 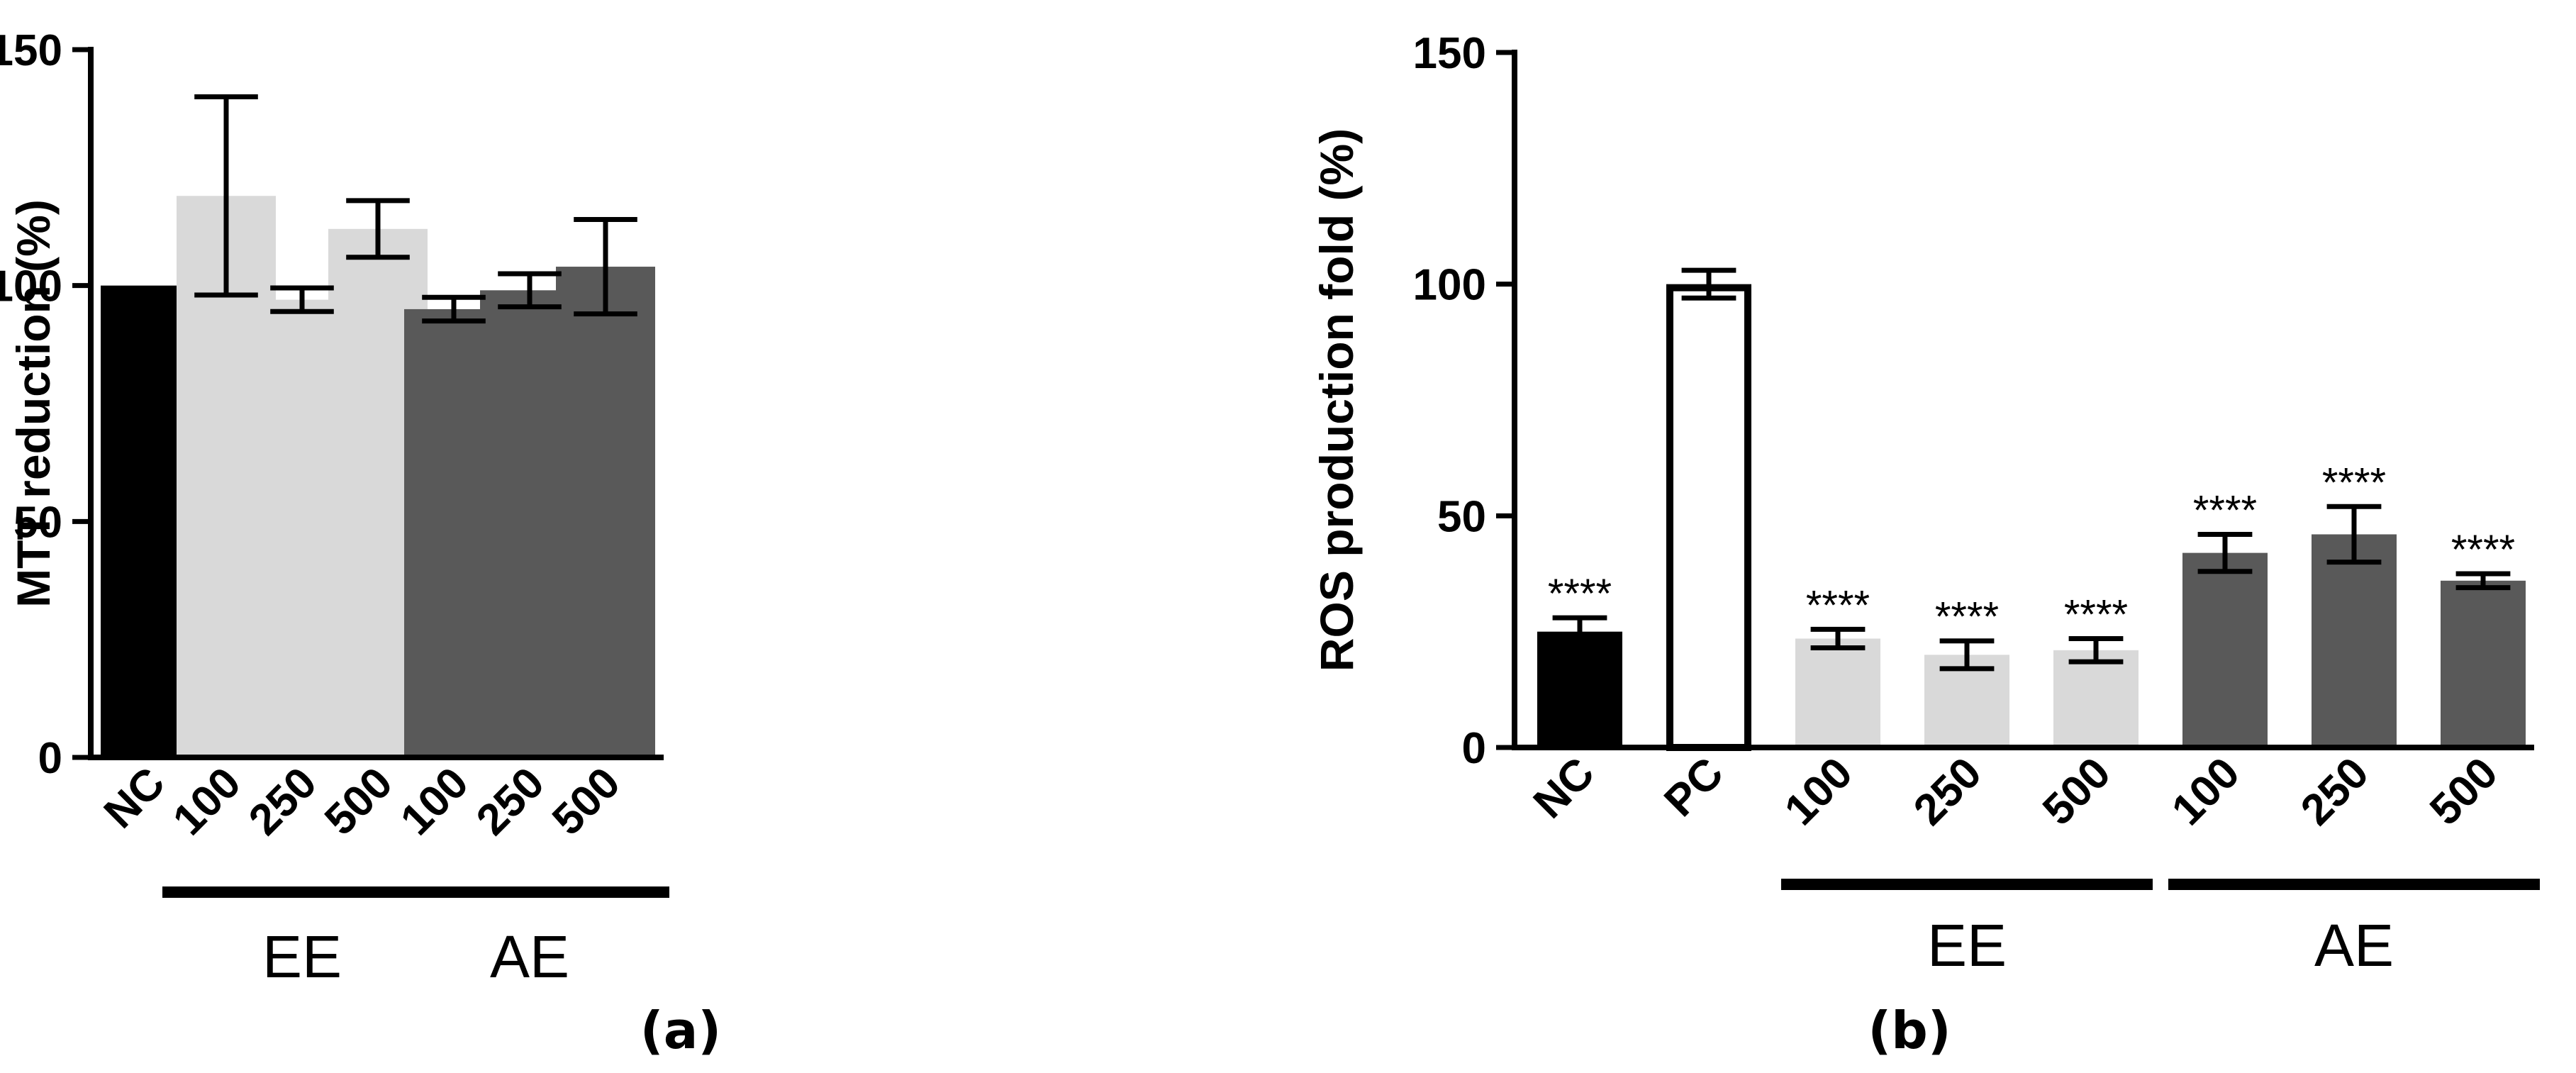 I want to click on y-axis-label: ROS production fold (%), so click(x=1336, y=400).